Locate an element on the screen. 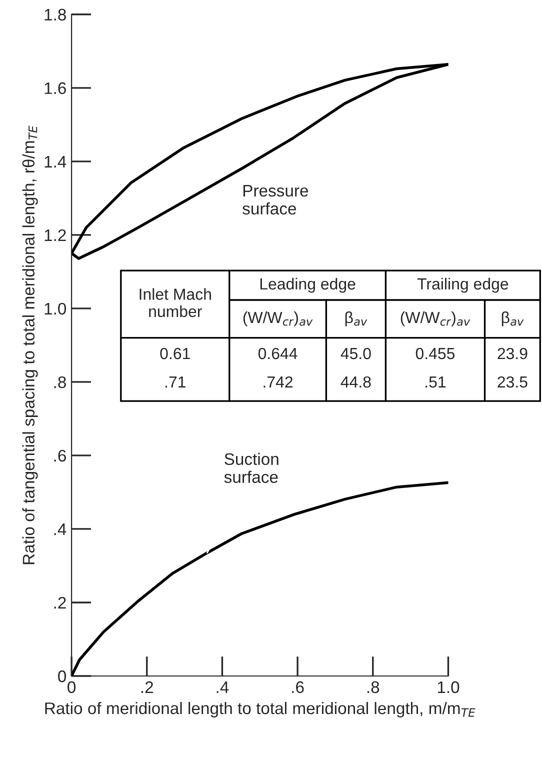  annotation: 45.0 is located at coordinates (355, 354).